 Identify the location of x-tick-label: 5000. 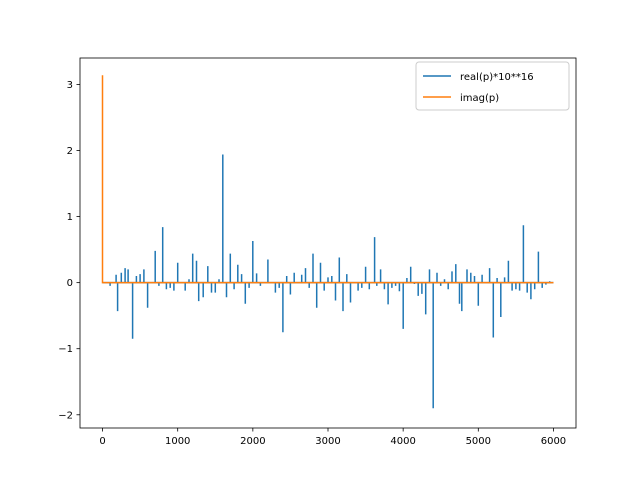
(478, 441).